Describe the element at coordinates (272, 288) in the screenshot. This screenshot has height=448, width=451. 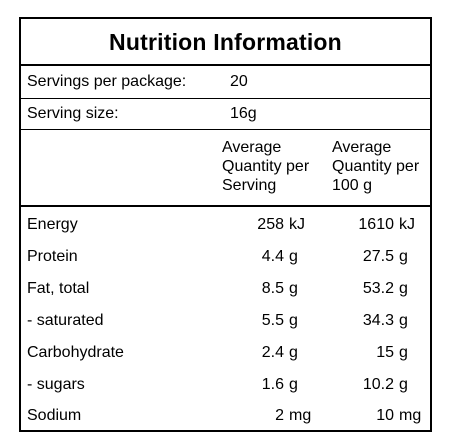
I see `nutrient-serving-value: 8.5` at that location.